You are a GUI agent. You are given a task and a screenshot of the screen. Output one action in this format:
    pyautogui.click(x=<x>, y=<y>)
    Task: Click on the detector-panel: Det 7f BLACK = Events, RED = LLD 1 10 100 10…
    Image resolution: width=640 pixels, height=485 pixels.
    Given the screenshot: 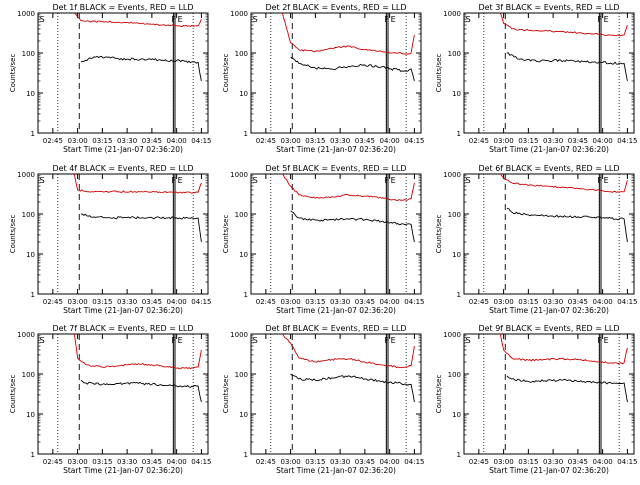 What is the action you would take?
    pyautogui.click(x=110, y=399)
    